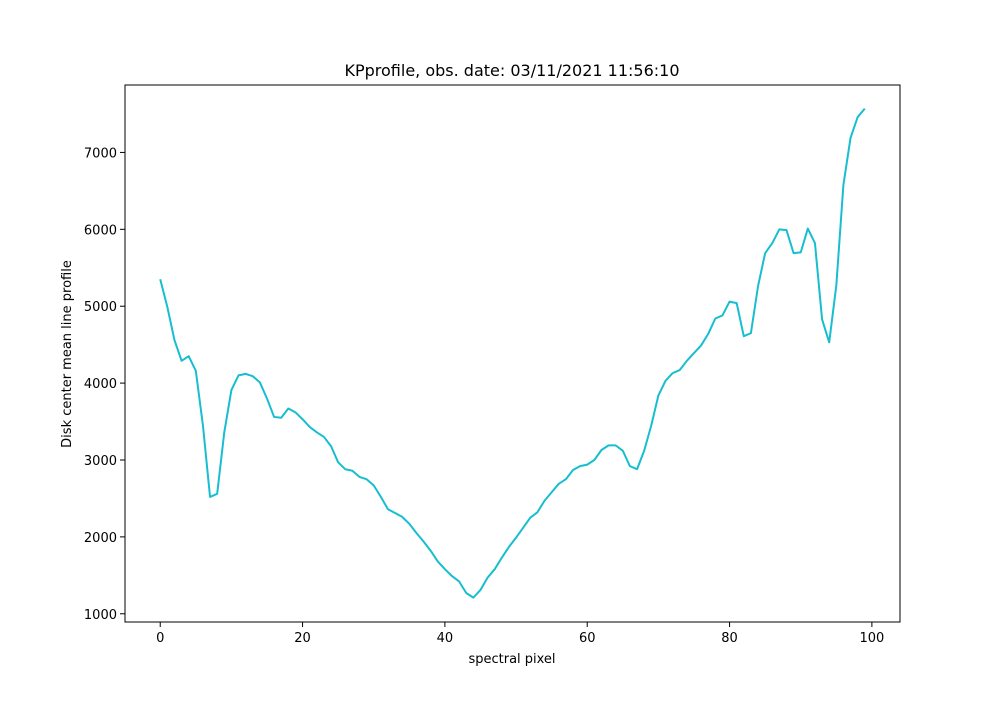  I want to click on x-tick-label: 100, so click(871, 638).